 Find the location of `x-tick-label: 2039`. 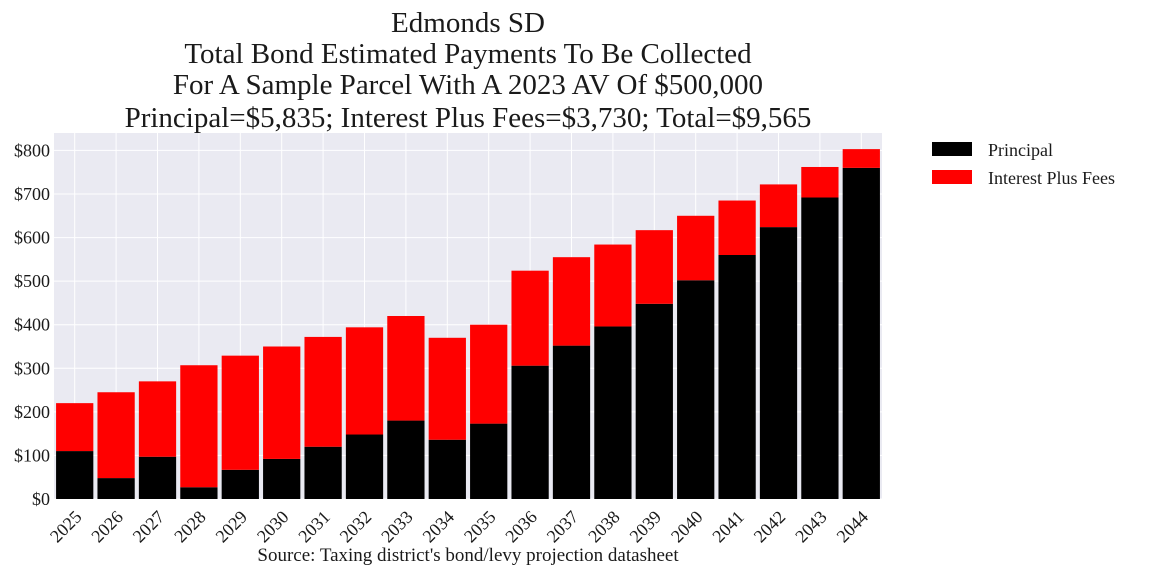

x-tick-label: 2039 is located at coordinates (646, 527).